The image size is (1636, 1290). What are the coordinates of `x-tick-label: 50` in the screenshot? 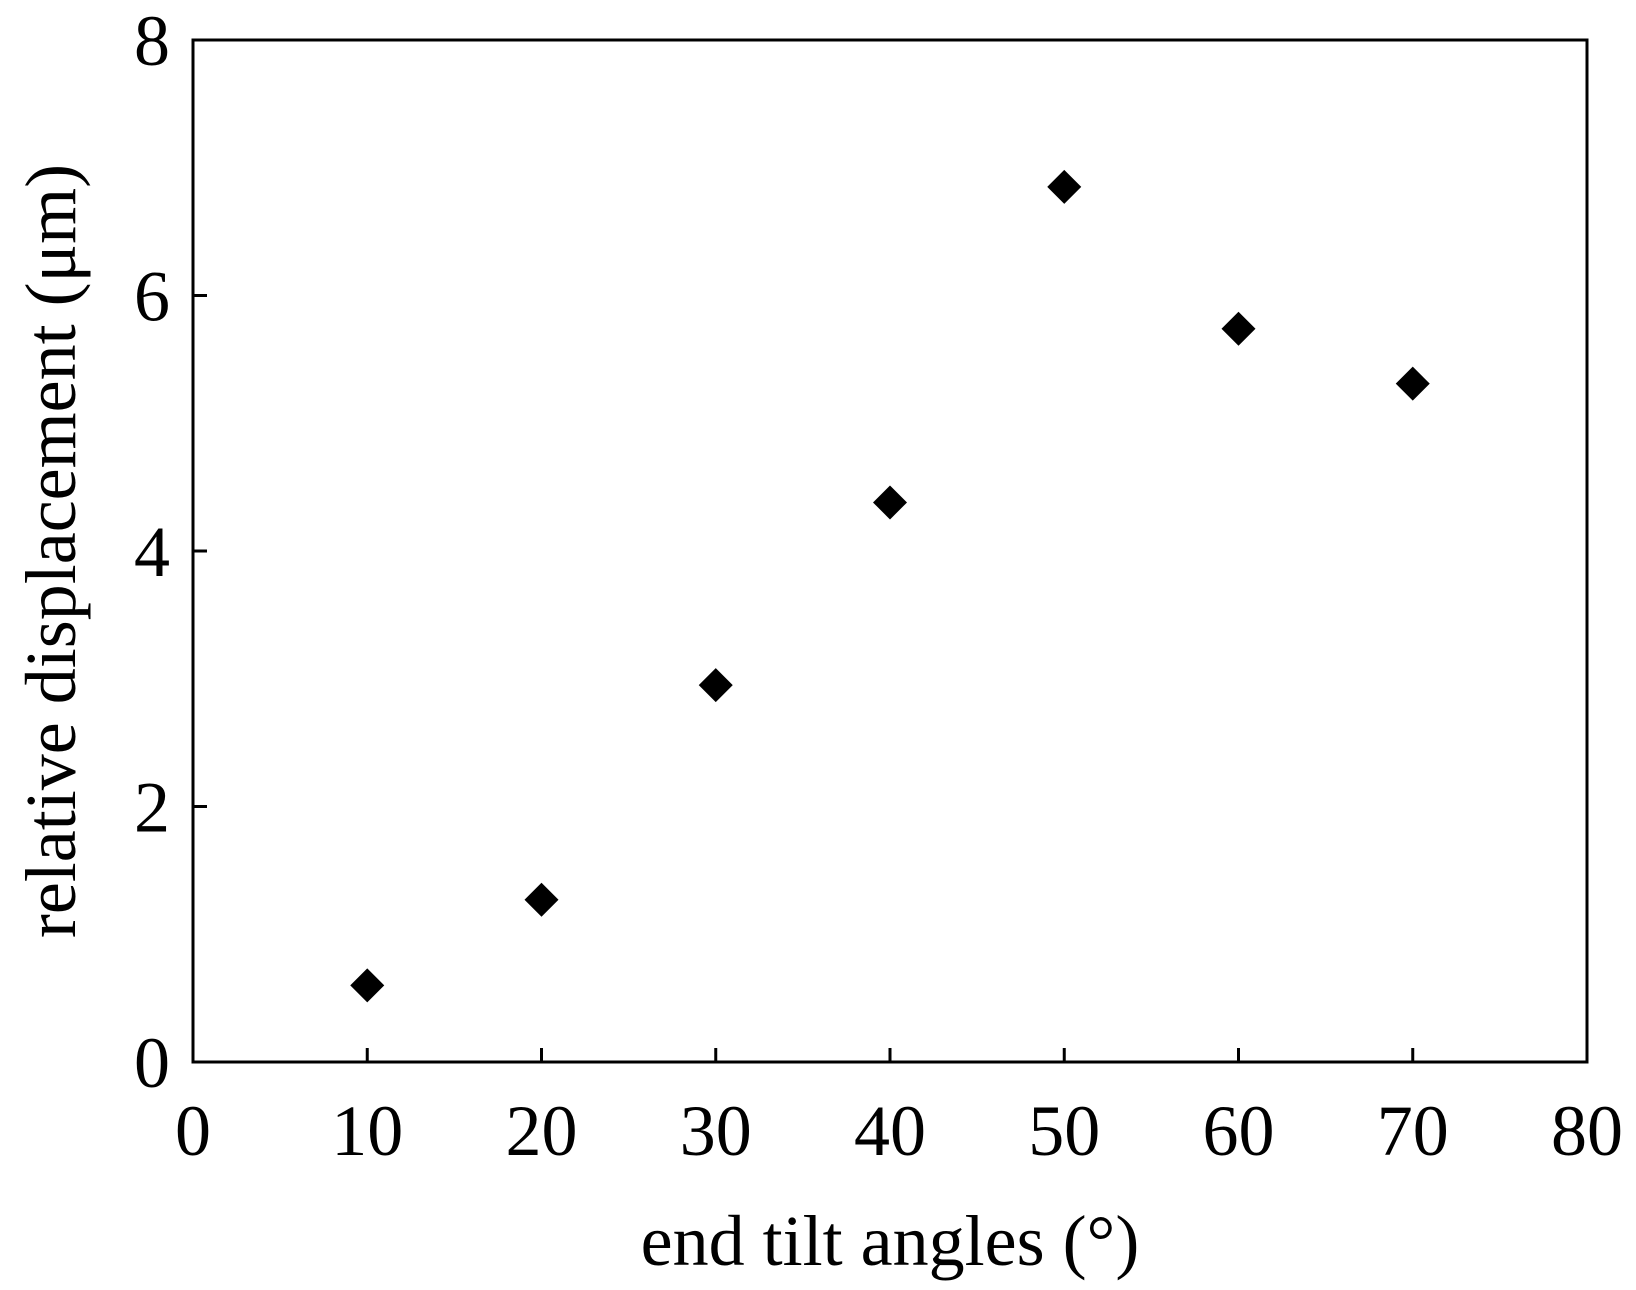 It's located at (1064, 1131).